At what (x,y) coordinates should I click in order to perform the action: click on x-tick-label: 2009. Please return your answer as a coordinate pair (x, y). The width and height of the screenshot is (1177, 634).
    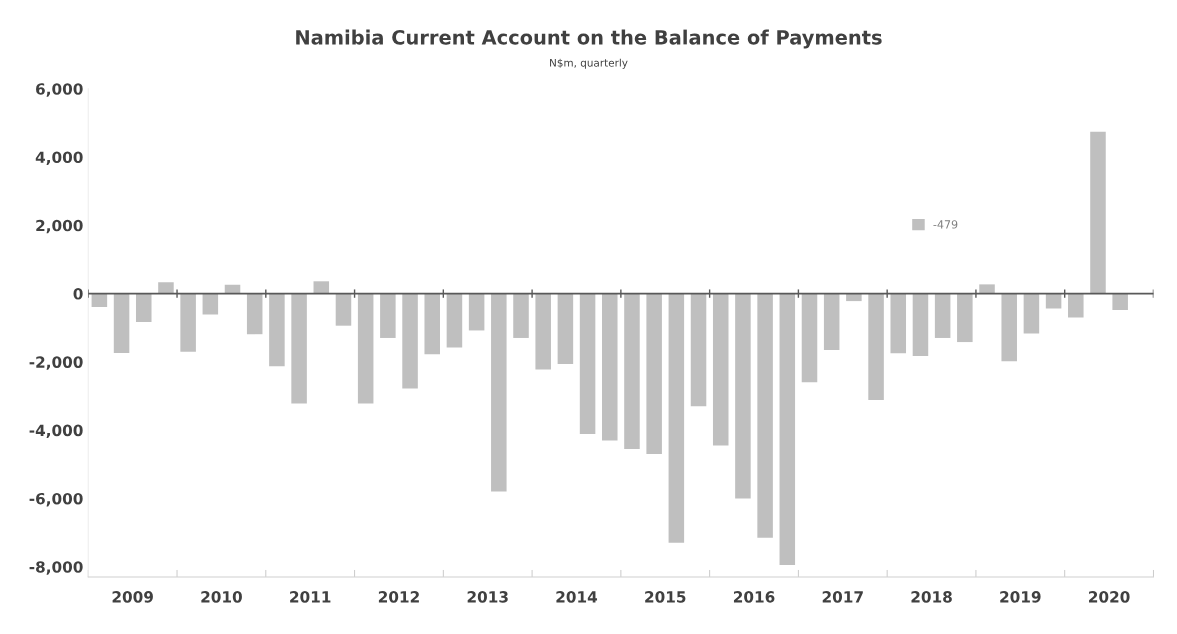
    Looking at the image, I should click on (132, 597).